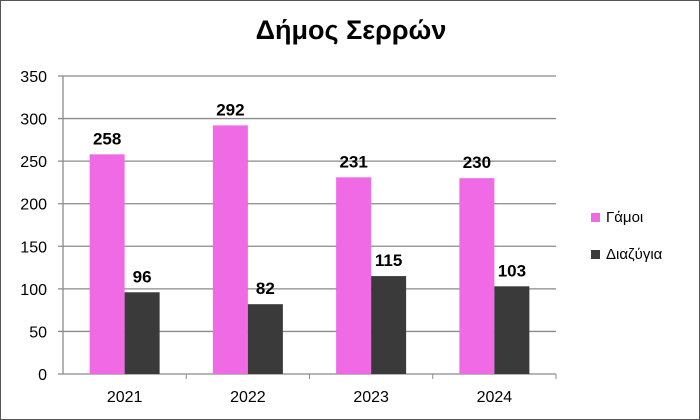  I want to click on y-tick-label: 100, so click(33, 290).